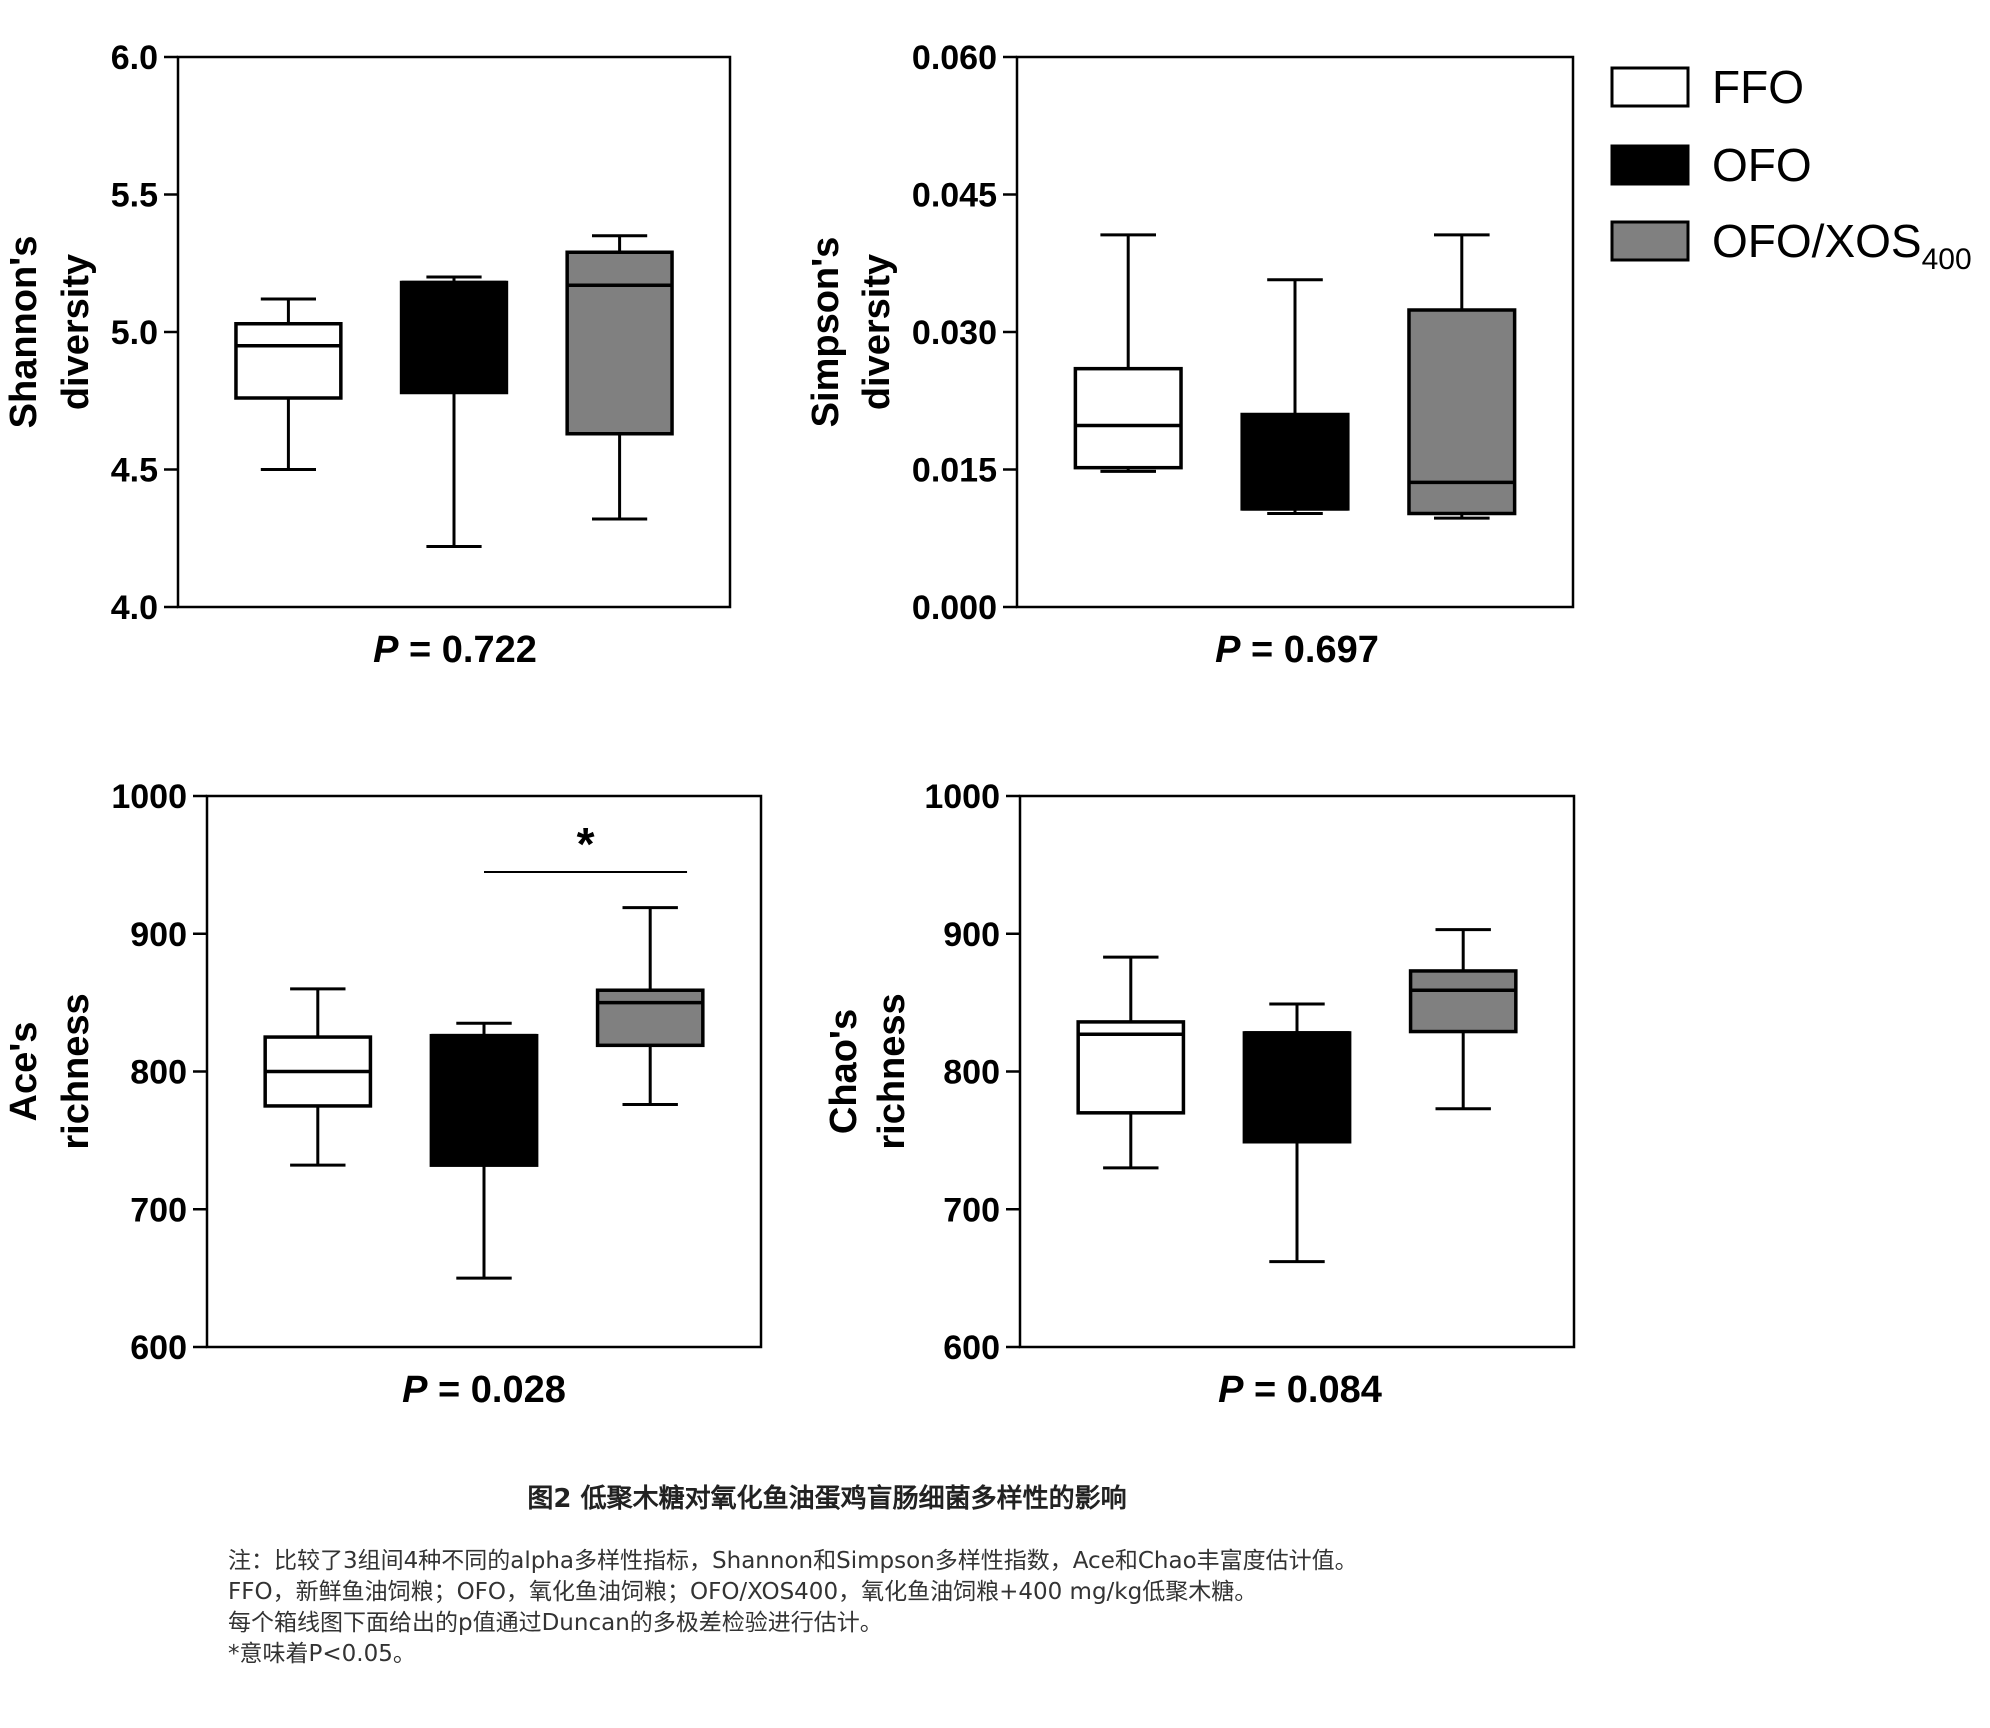  What do you see at coordinates (1842, 245) in the screenshot?
I see `legend-label: OFO/XOS400` at bounding box center [1842, 245].